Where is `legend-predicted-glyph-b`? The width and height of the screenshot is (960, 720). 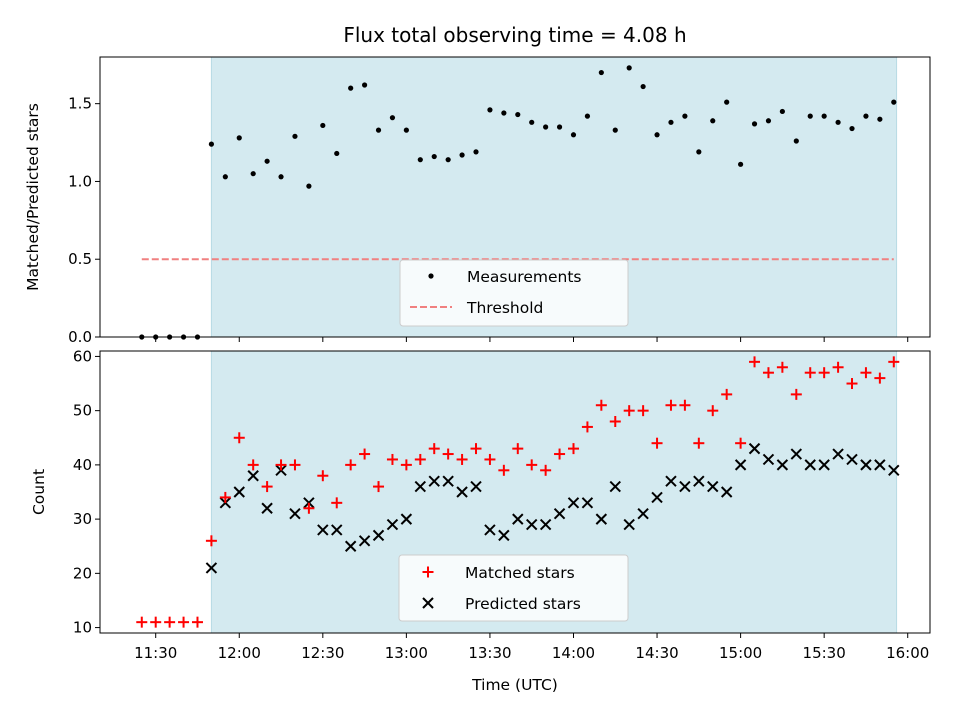 legend-predicted-glyph-b is located at coordinates (428, 603).